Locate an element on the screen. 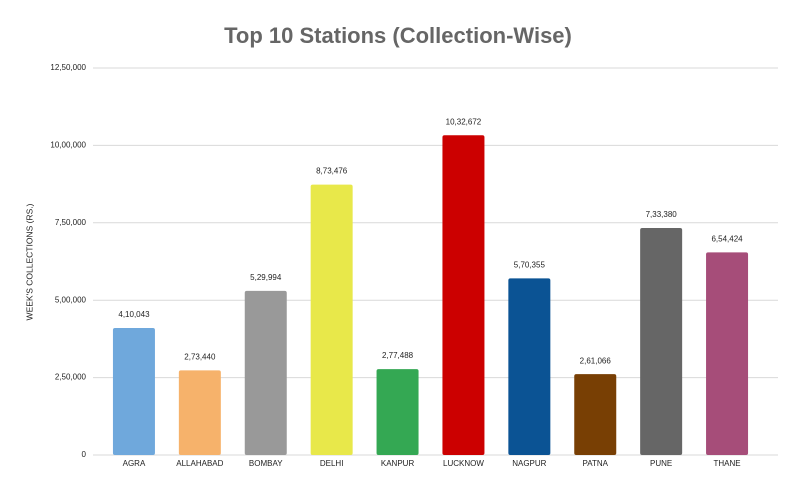 Image resolution: width=796 pixels, height=492 pixels. y-tick-label: 10,00,000 is located at coordinates (68, 145).